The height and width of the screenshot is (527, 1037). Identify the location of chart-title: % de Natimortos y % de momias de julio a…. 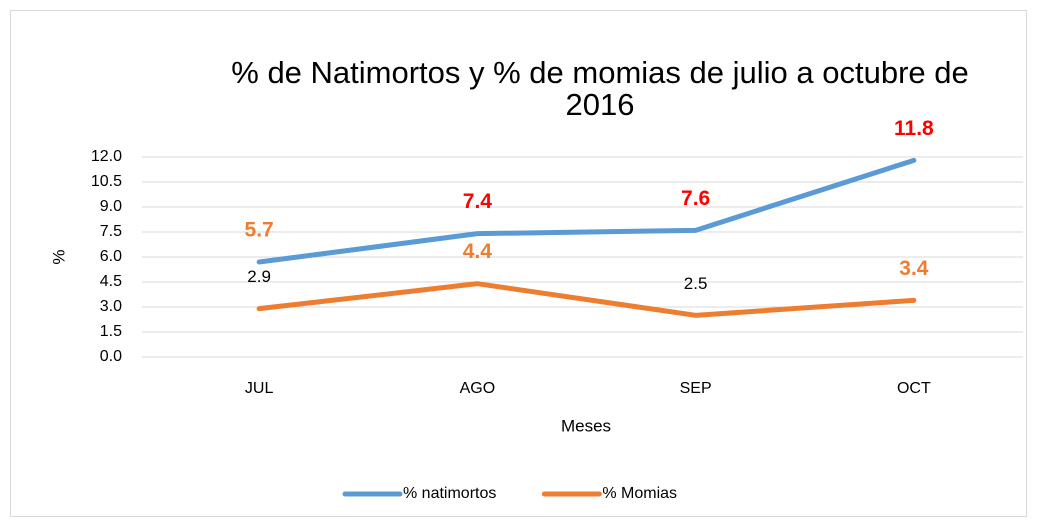
(599, 88).